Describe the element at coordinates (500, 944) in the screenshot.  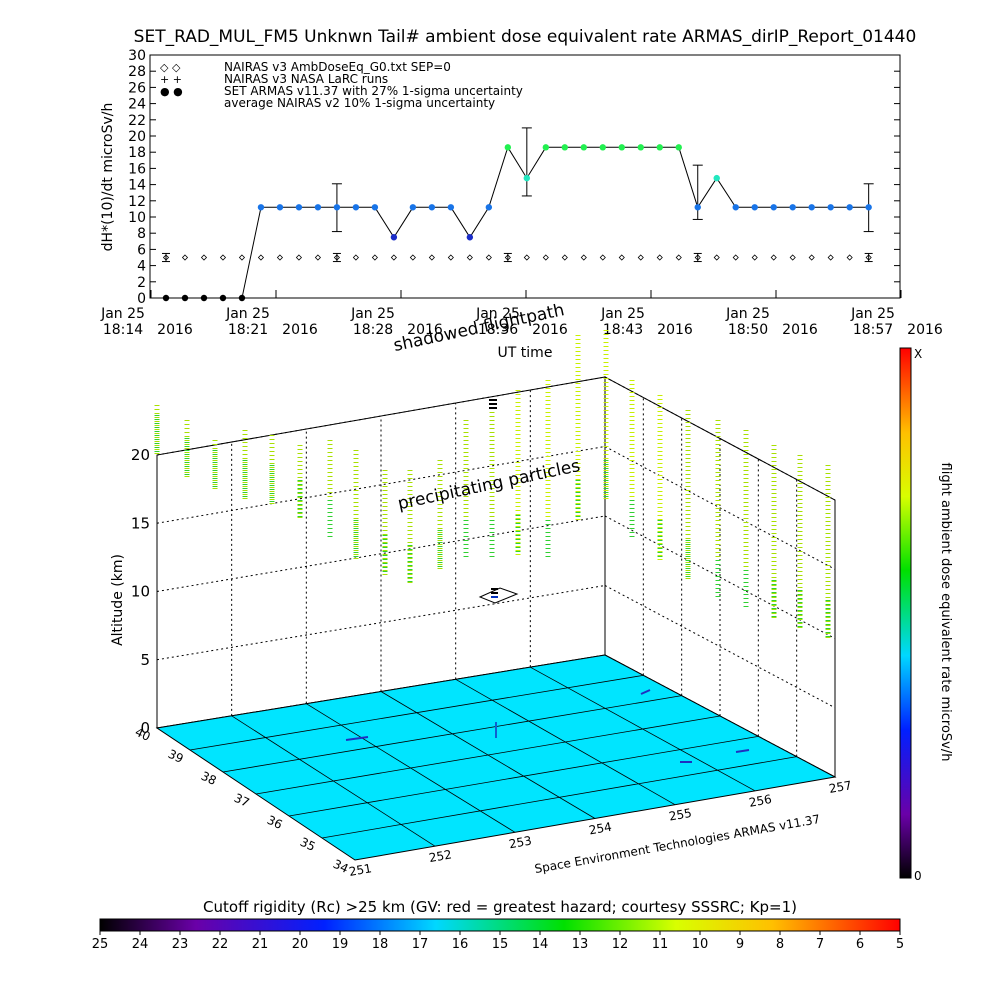
I see `rigidity-tick-label: 15` at that location.